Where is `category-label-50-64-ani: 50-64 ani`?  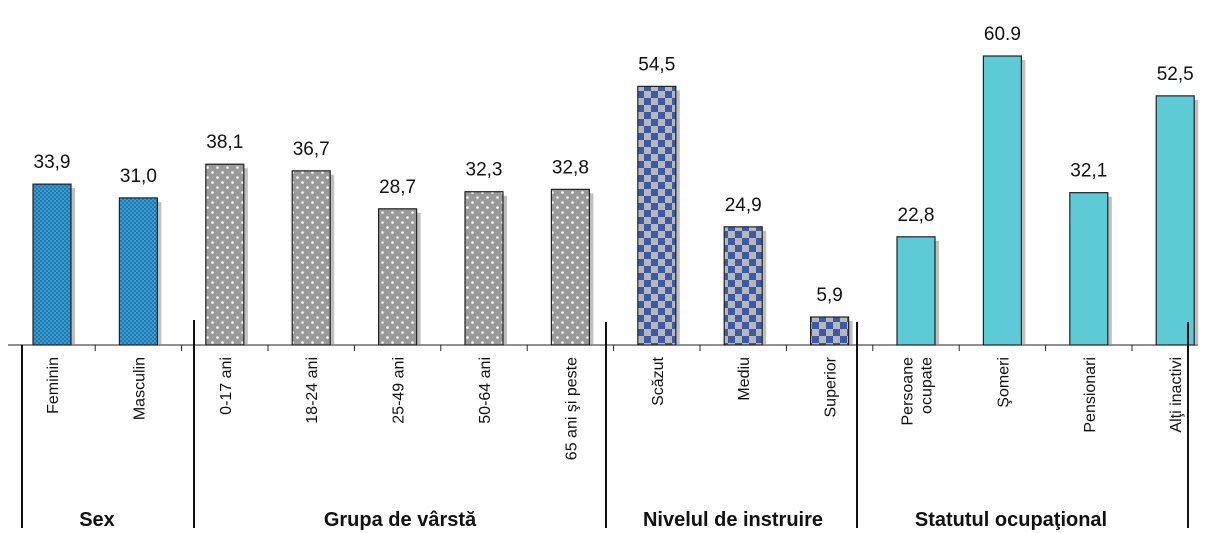
category-label-50-64-ani: 50-64 ani is located at coordinates (485, 390).